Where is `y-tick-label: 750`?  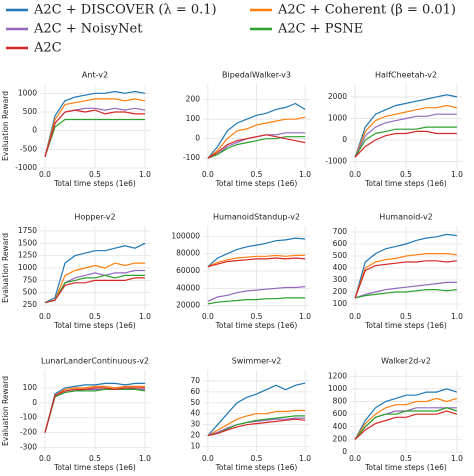
y-tick-label: 750 is located at coordinates (30, 279).